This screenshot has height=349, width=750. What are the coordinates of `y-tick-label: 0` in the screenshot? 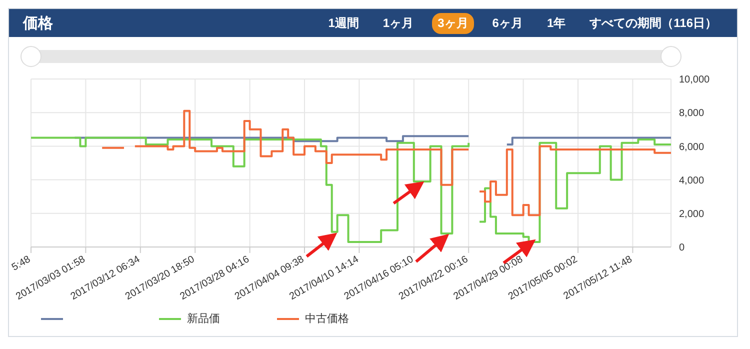 It's located at (682, 248).